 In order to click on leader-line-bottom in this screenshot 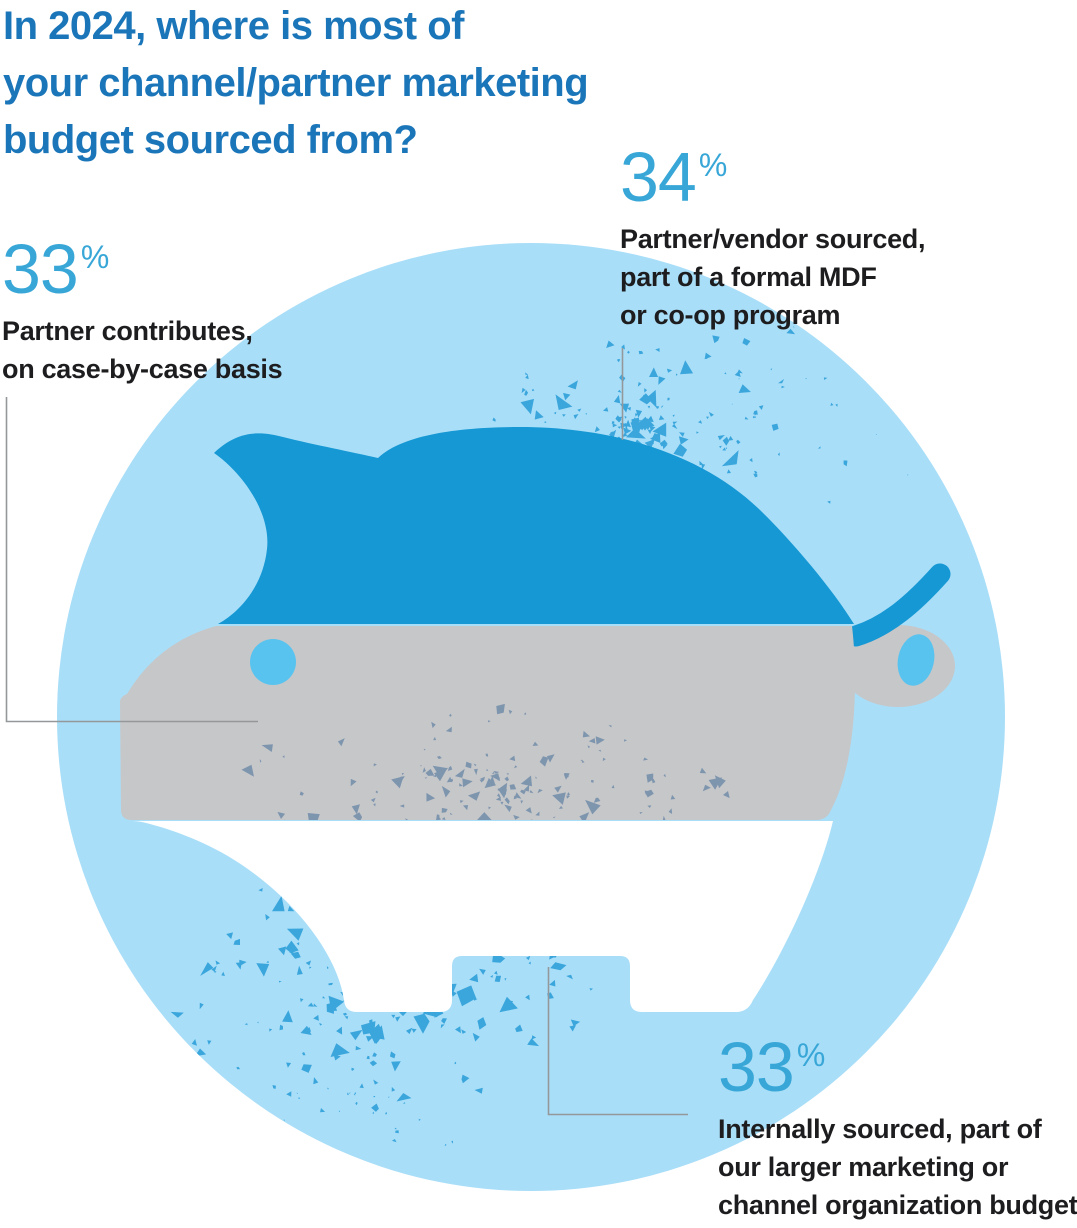, I will do `click(617, 1041)`.